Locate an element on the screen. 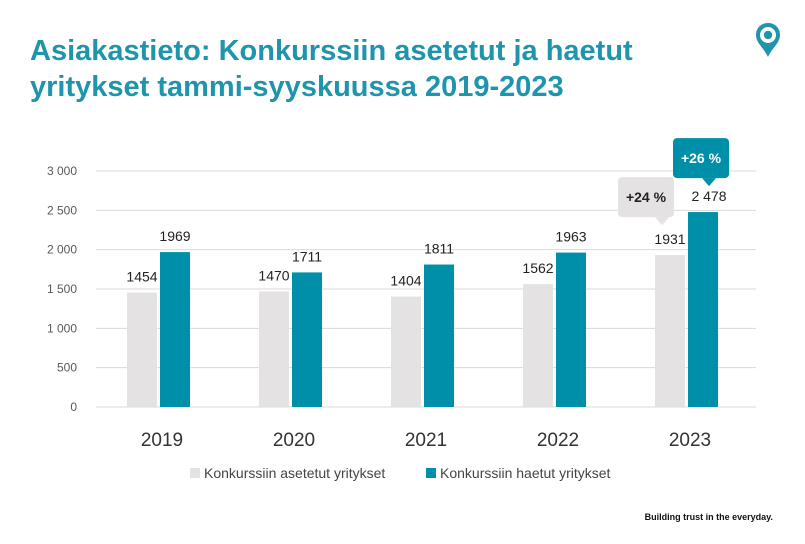 This screenshot has height=544, width=805. x-tick-label: 2019 is located at coordinates (162, 440).